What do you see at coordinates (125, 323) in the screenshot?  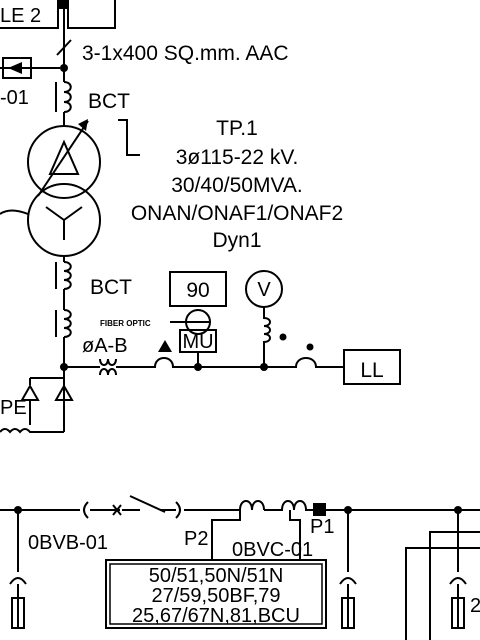 I see `fiber-optic-label: FIBER OPTIC` at bounding box center [125, 323].